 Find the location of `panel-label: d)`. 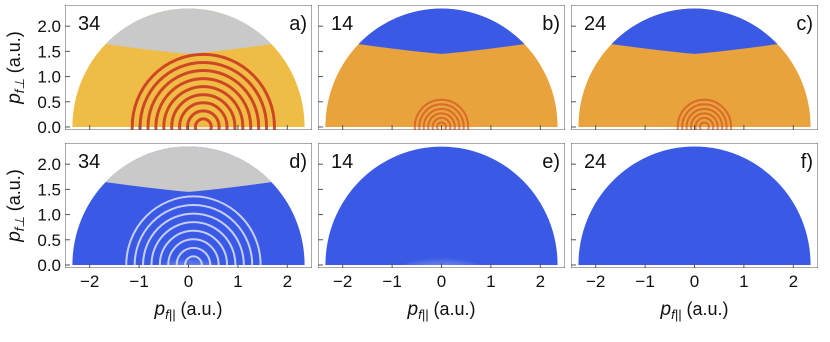

panel-label: d) is located at coordinates (298, 162).